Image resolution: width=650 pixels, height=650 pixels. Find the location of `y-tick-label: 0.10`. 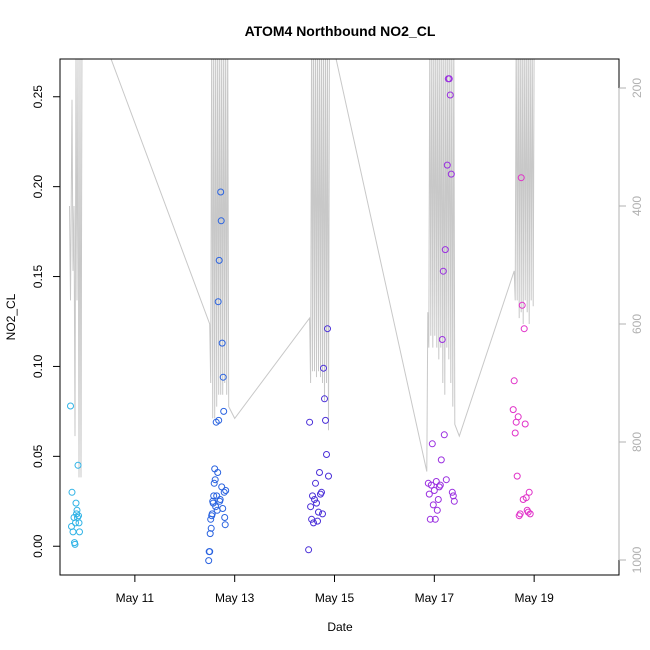

y-tick-label: 0.10 is located at coordinates (38, 366).